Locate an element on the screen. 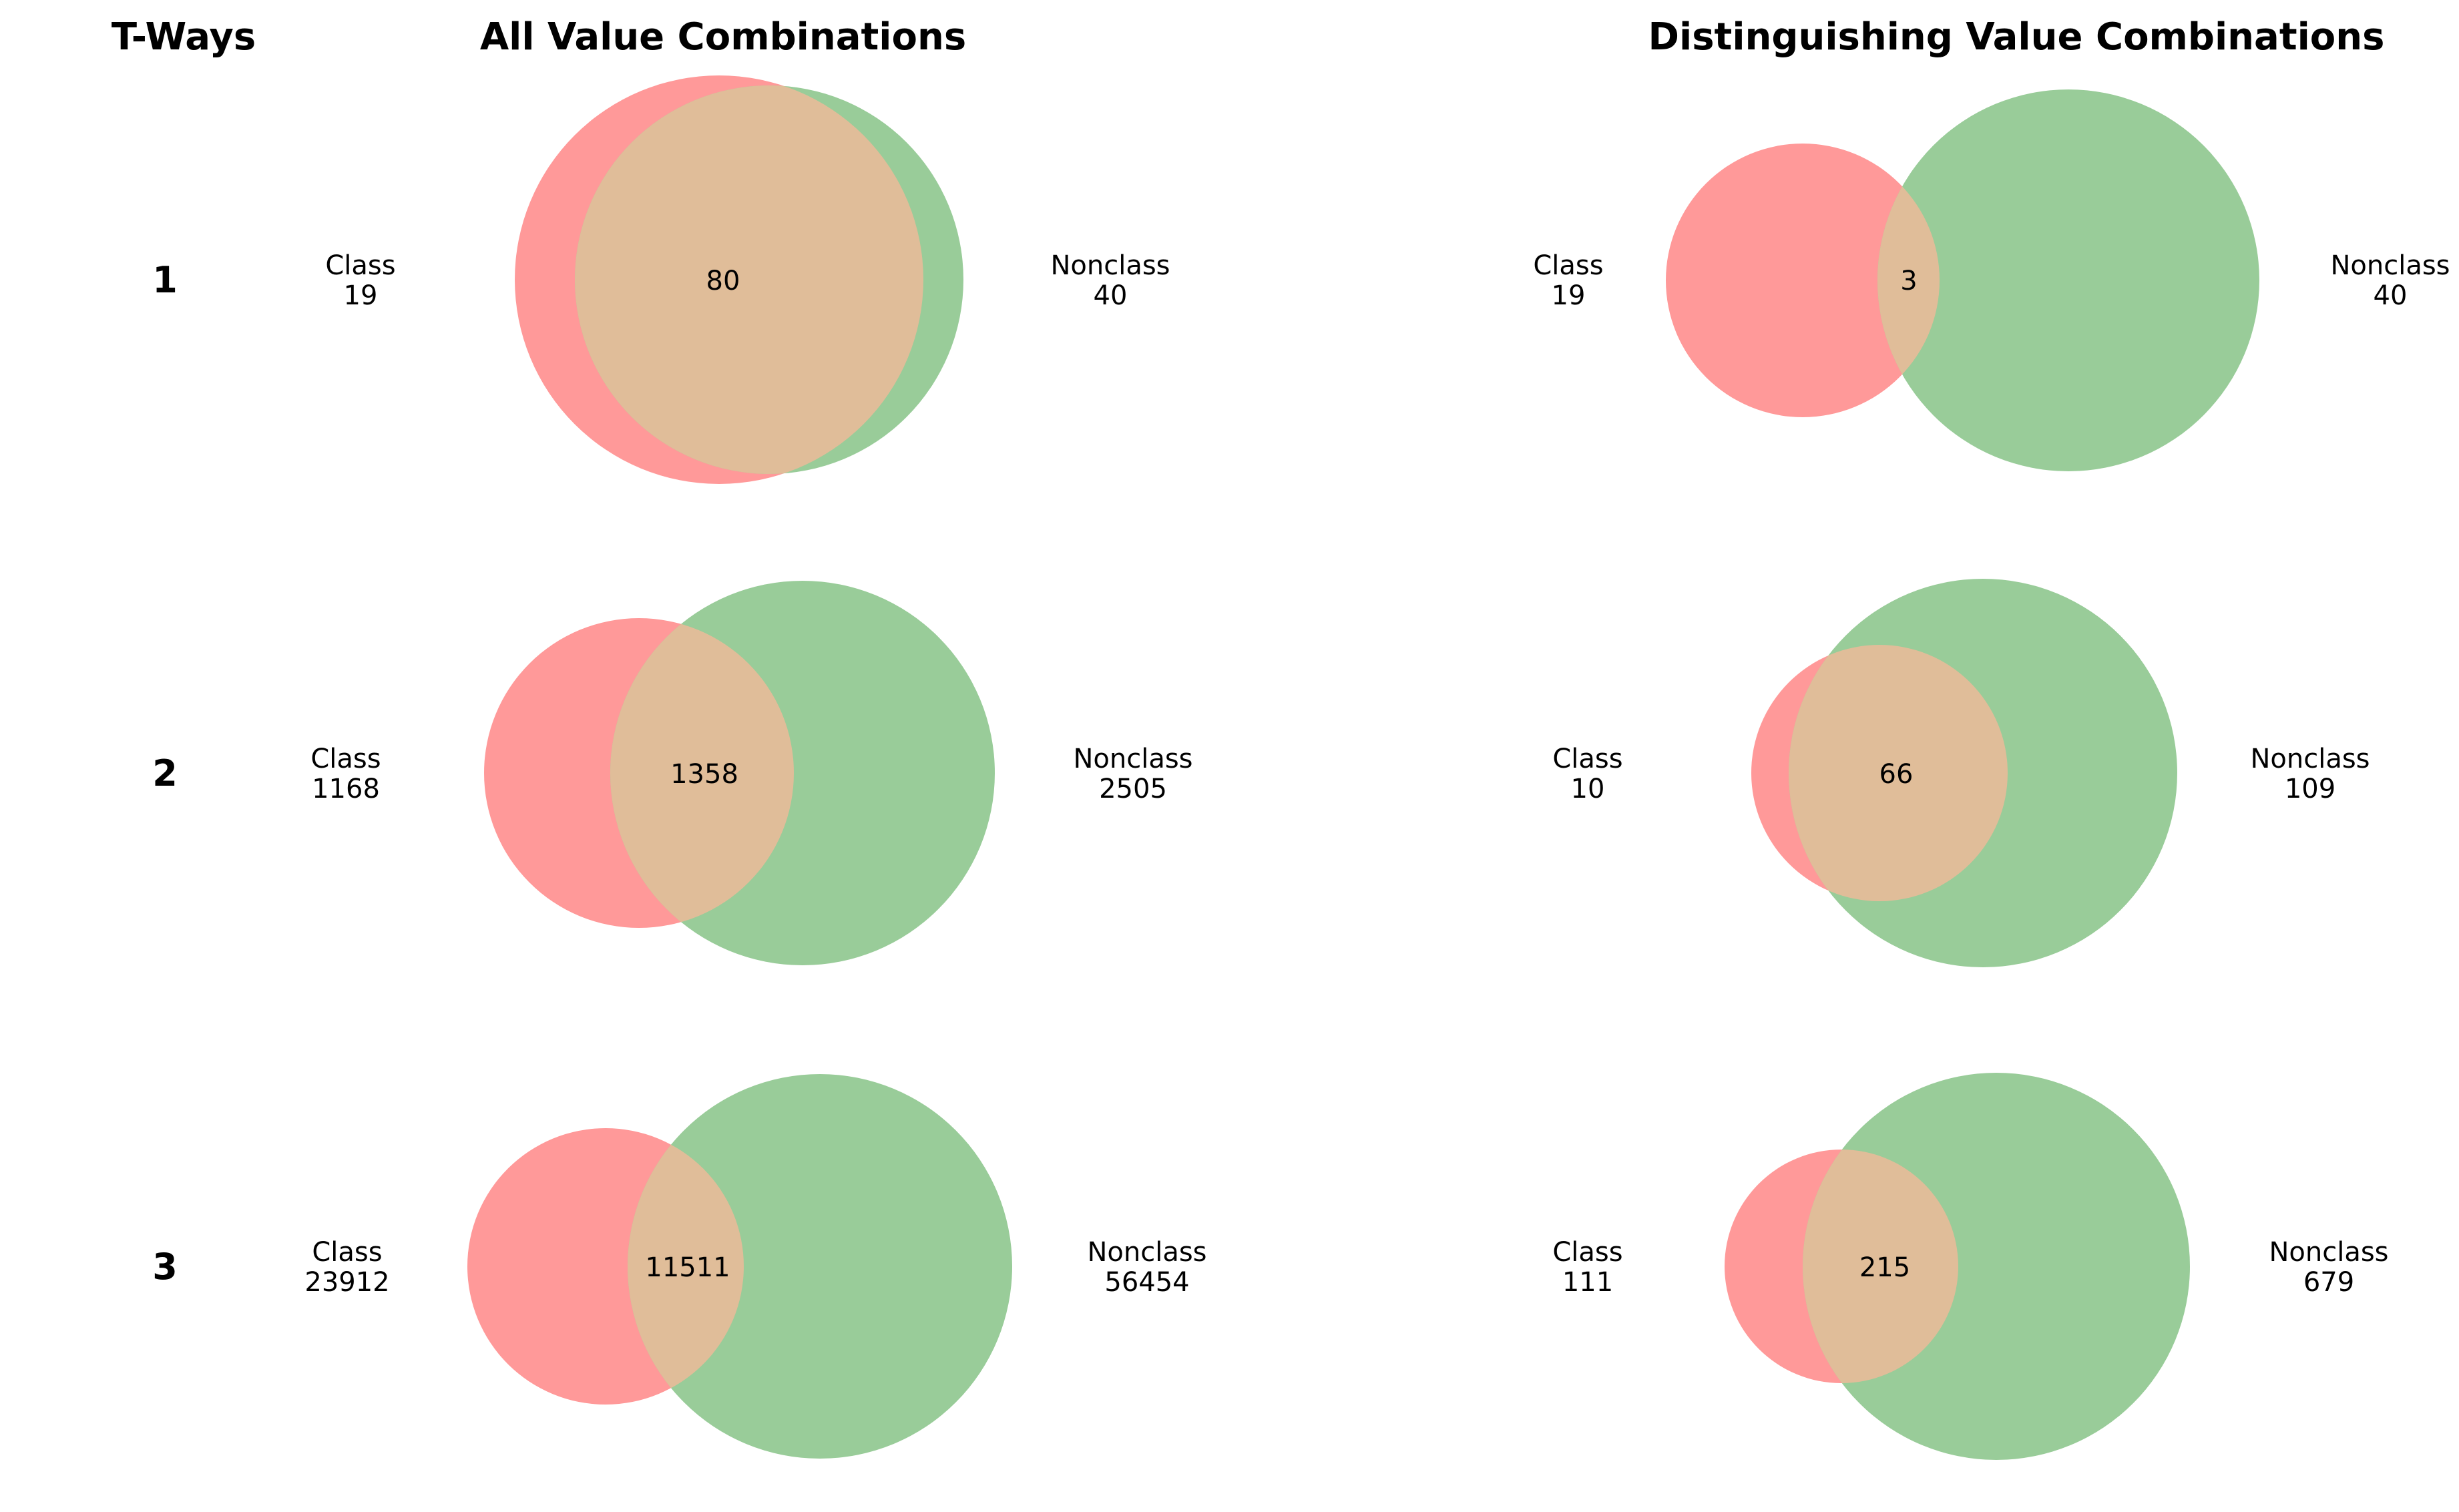 This screenshot has height=1512, width=2459. venn-distinguishing-tway-3: Class 111 215 Nonclass 679 is located at coordinates (1971, 1266).